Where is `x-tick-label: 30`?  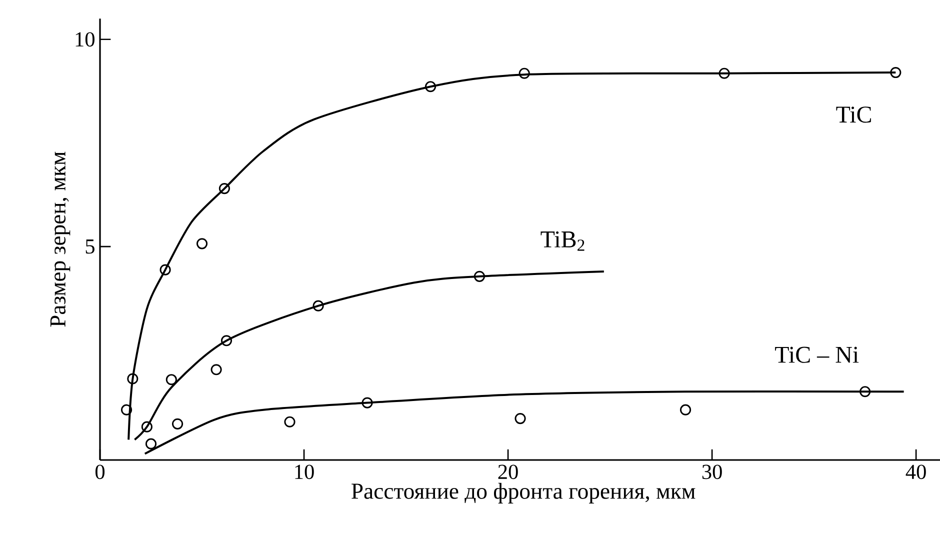 x-tick-label: 30 is located at coordinates (712, 472).